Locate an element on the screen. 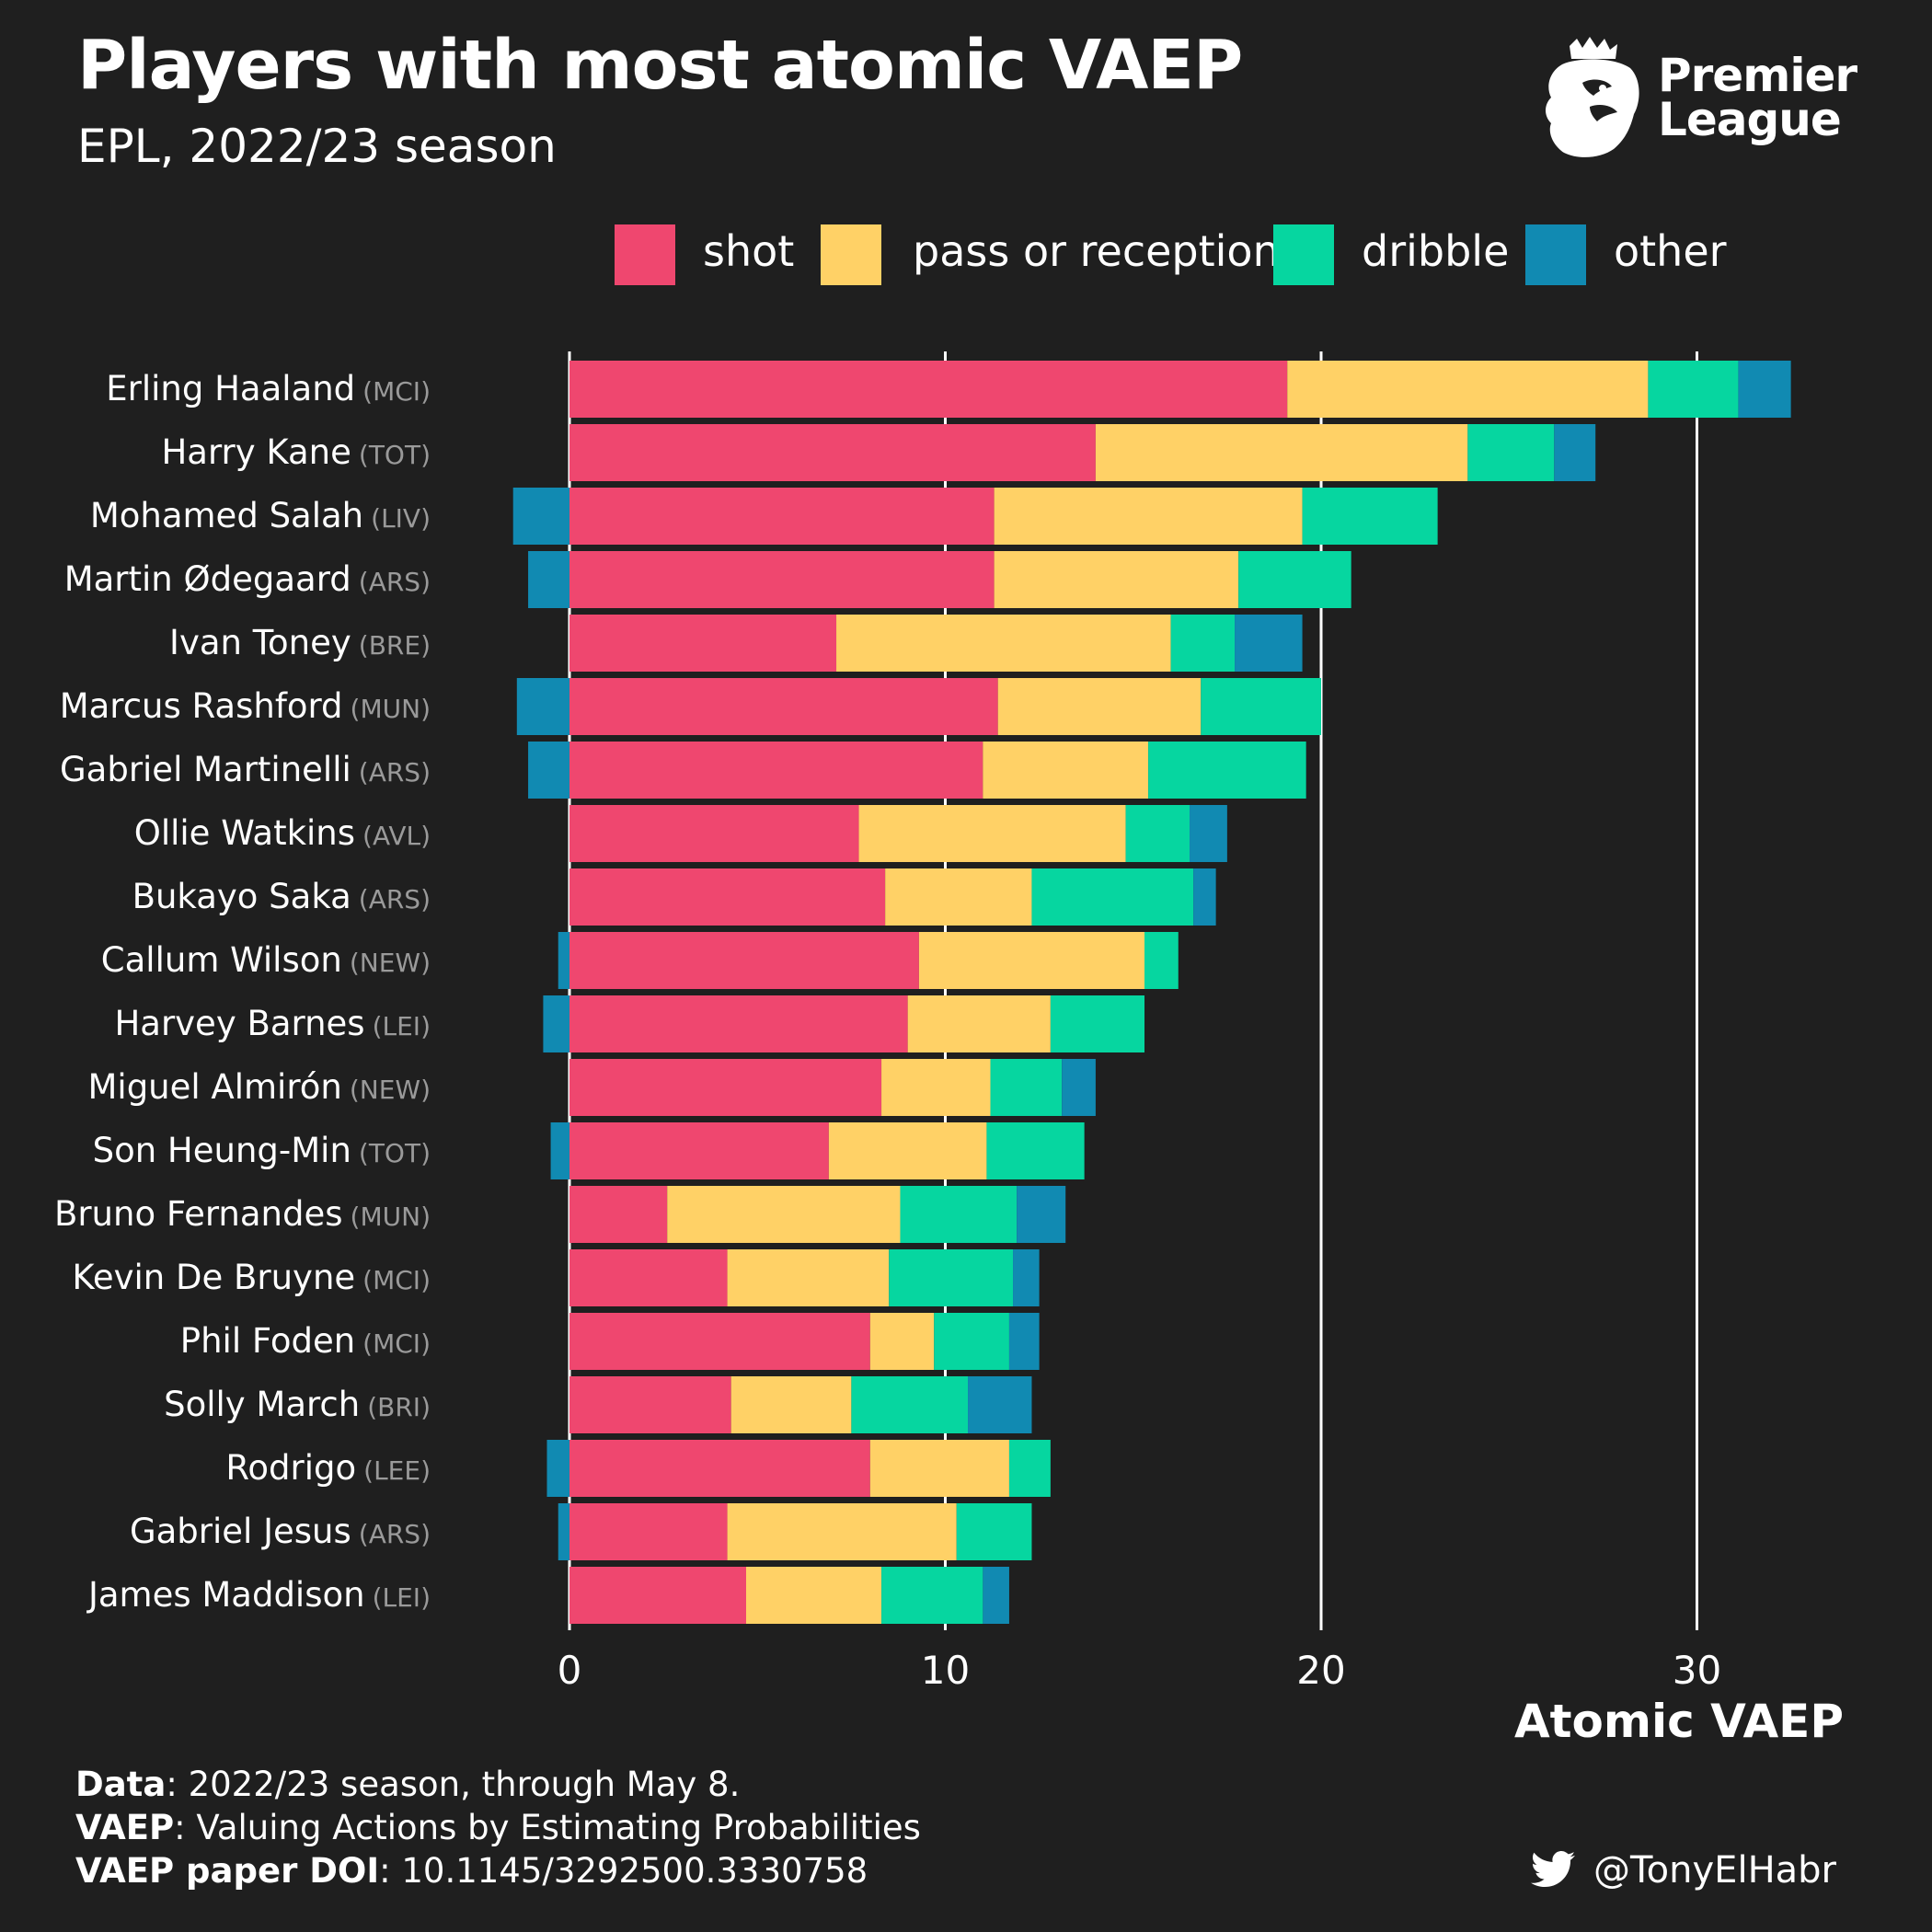 The width and height of the screenshot is (1932, 1932). player-label: Callum Wilson (NEW) is located at coordinates (266, 961).